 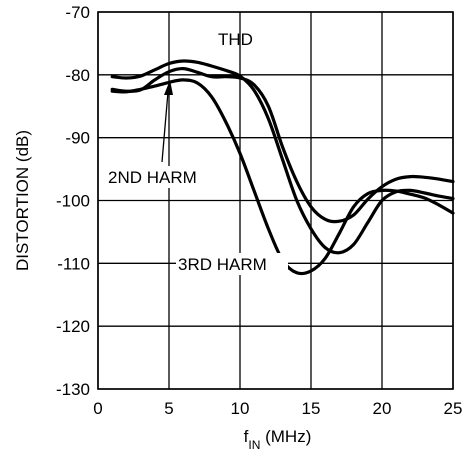 I want to click on annotation-3rd-harm: 3RD HARM, so click(x=222, y=264).